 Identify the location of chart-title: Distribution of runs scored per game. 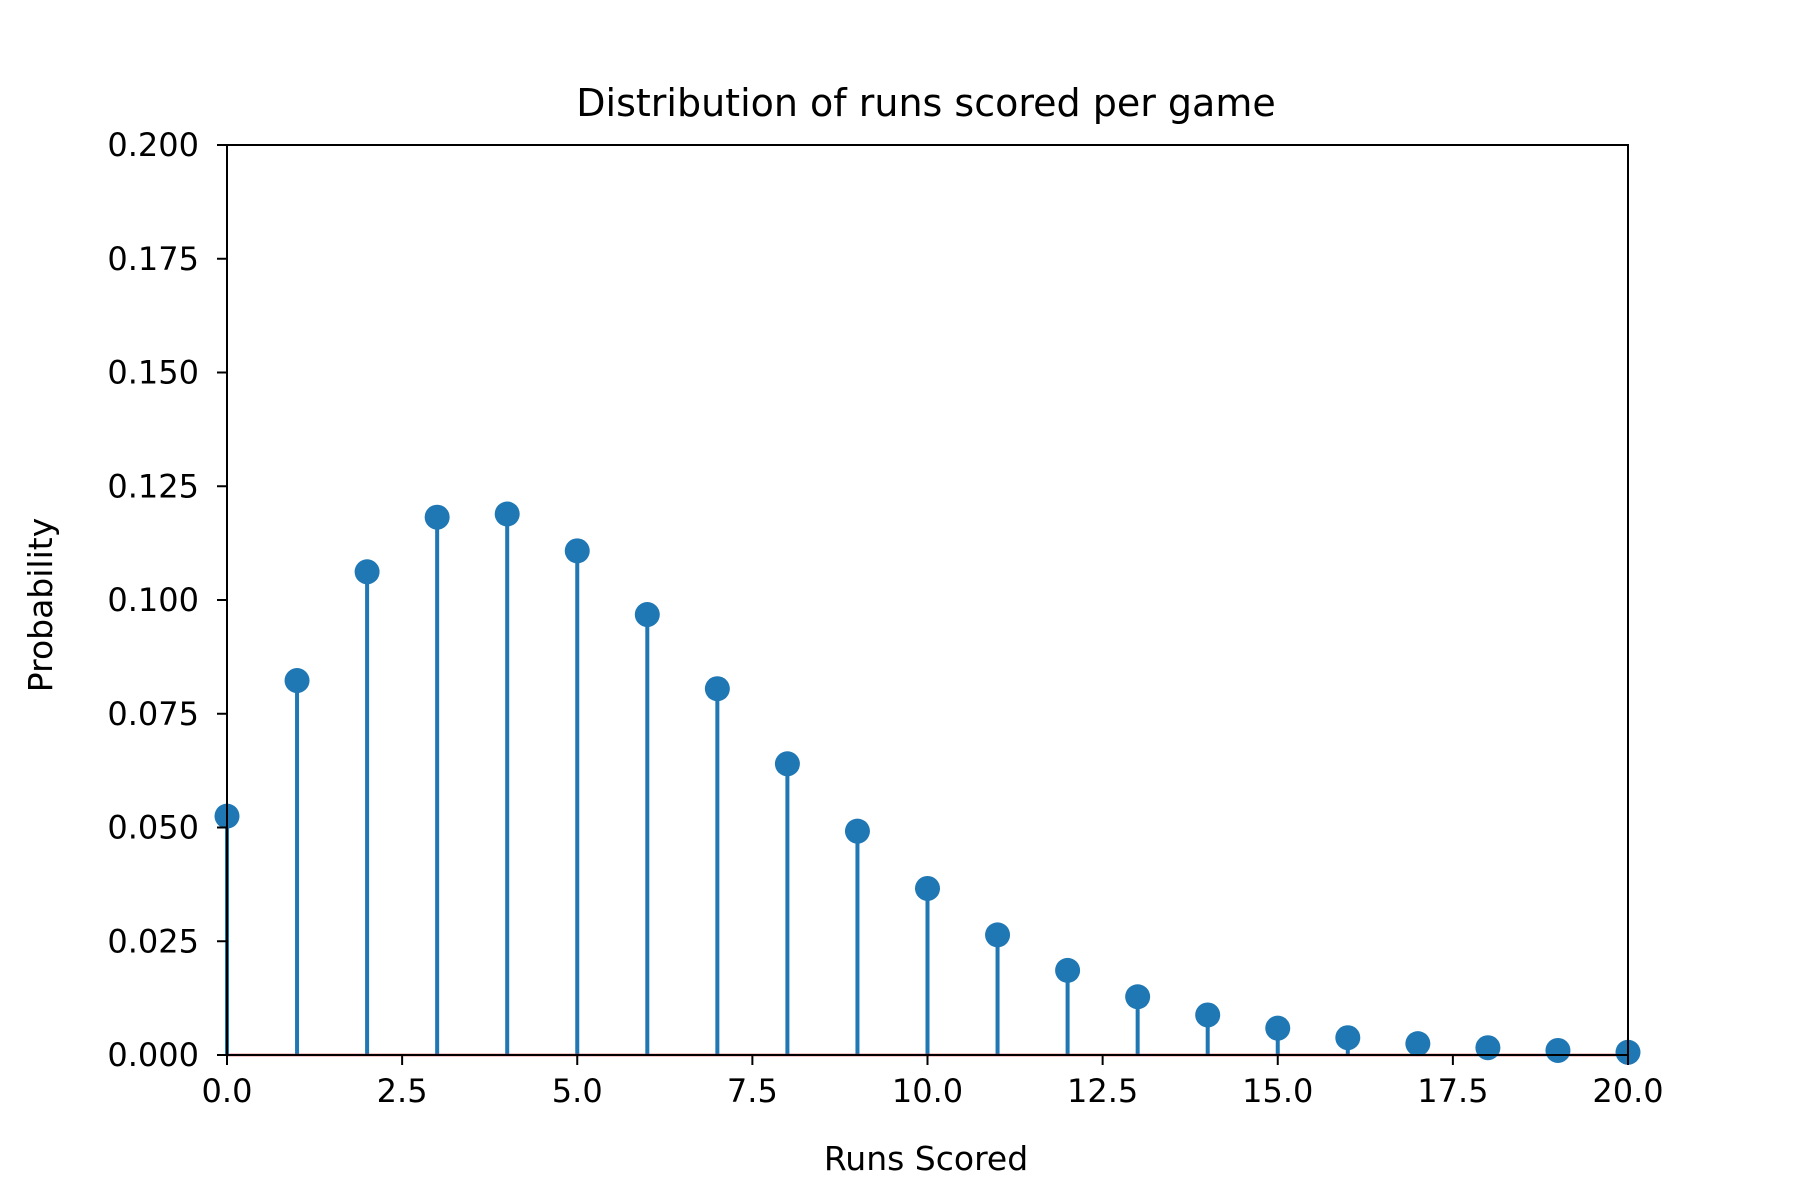
(925, 103).